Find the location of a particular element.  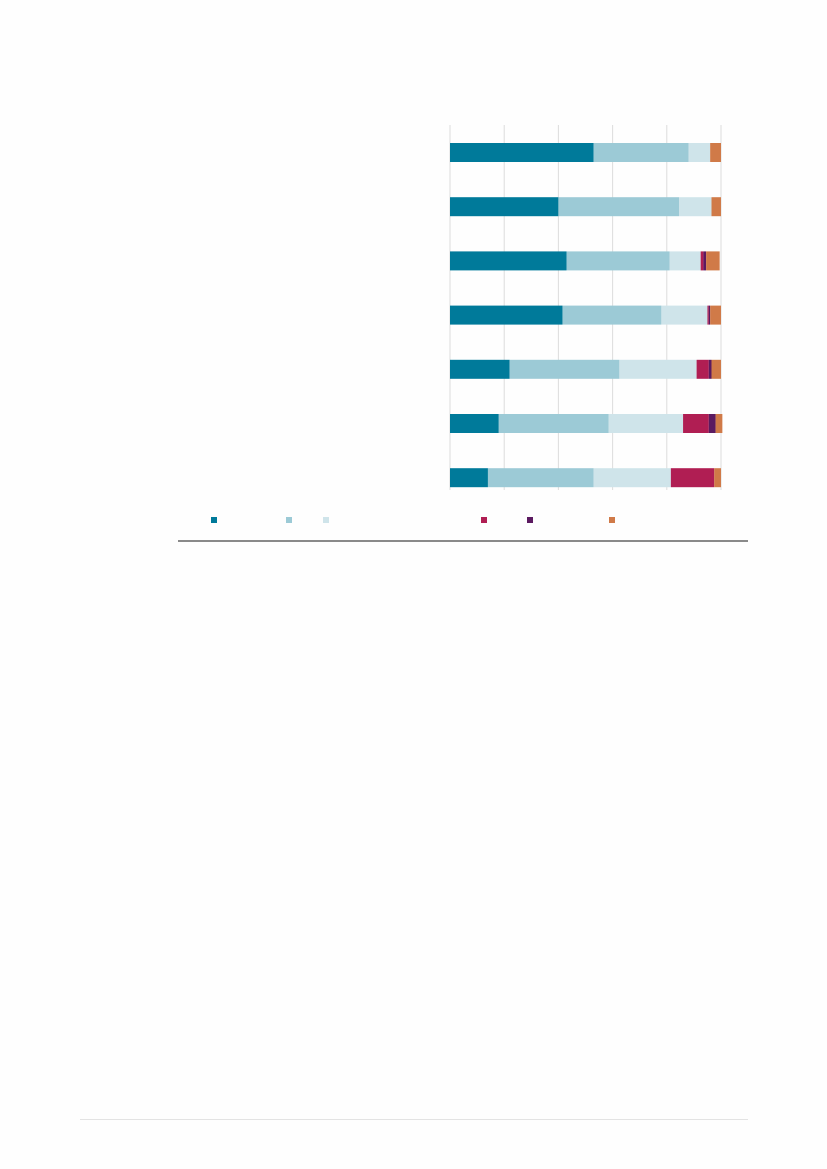

bars is located at coordinates (586, 315).